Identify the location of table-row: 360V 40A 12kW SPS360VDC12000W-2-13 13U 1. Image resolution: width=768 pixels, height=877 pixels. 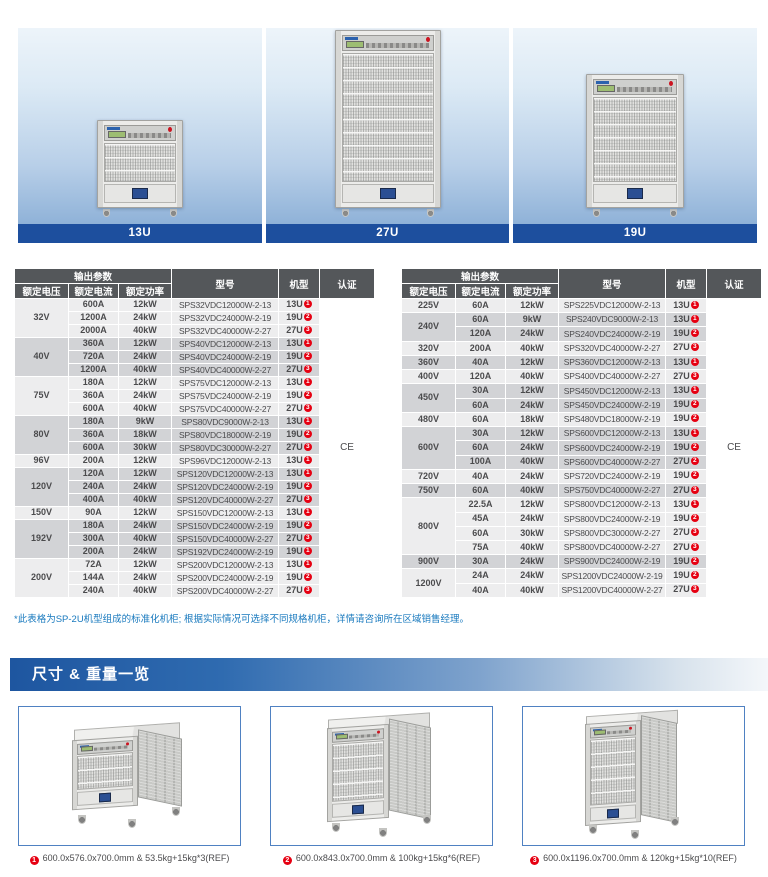
(581, 362).